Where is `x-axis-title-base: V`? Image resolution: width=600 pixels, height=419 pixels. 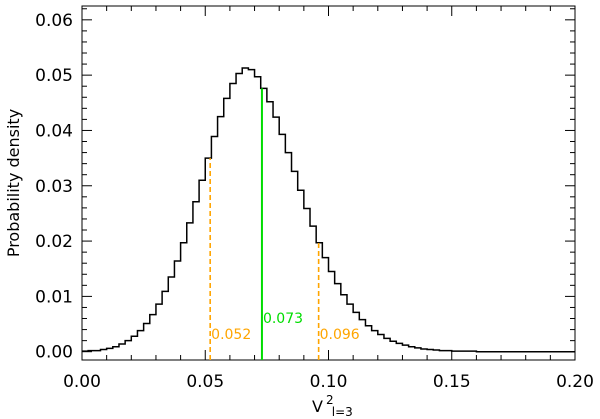 x-axis-title-base: V is located at coordinates (317, 406).